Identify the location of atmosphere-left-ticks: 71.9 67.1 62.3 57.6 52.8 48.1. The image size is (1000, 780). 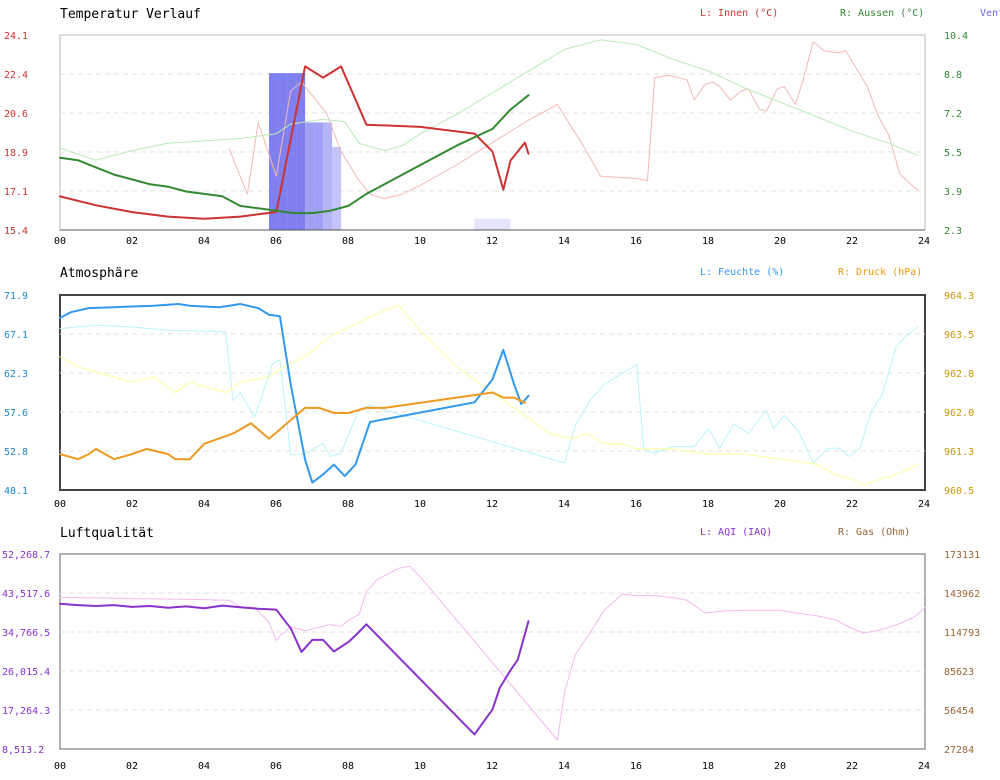
(16, 394).